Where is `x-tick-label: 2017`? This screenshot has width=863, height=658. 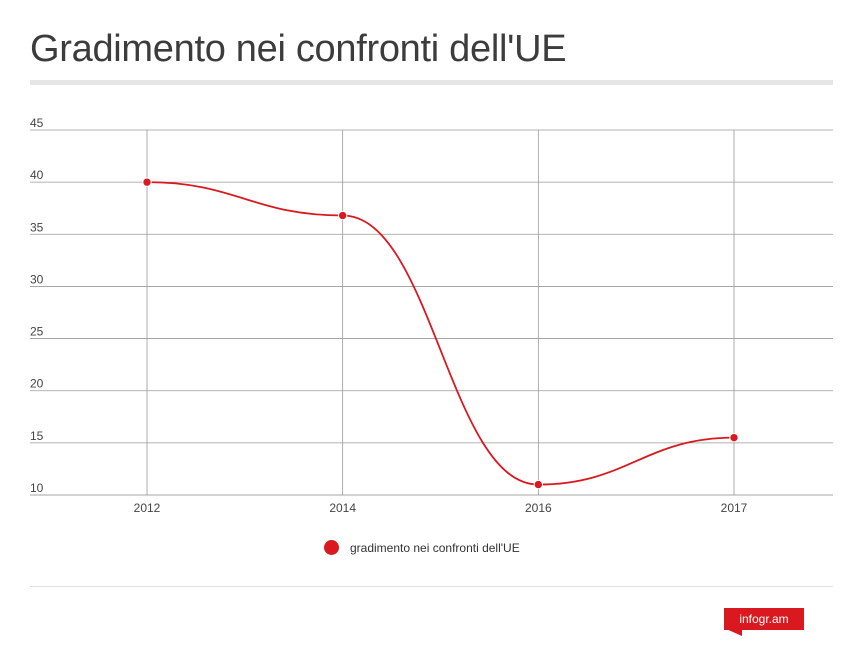
x-tick-label: 2017 is located at coordinates (734, 508).